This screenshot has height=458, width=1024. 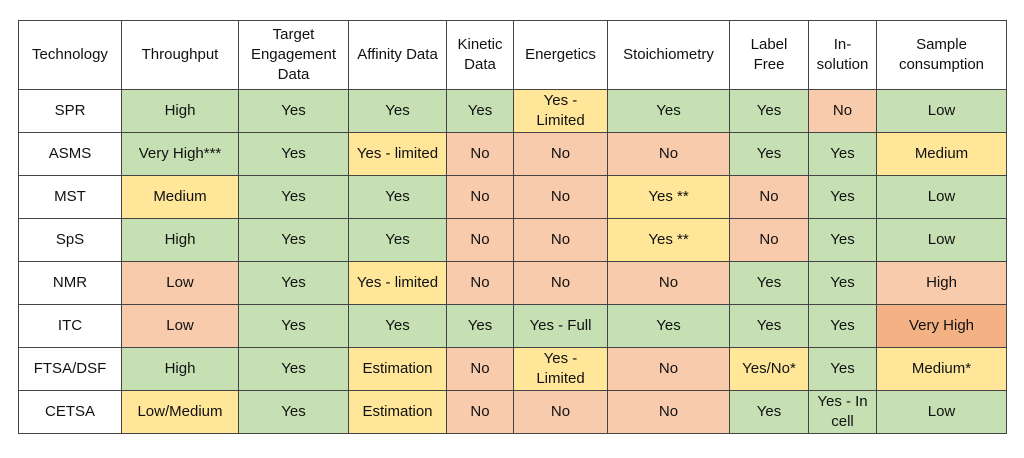 What do you see at coordinates (70, 197) in the screenshot?
I see `row-label: MST` at bounding box center [70, 197].